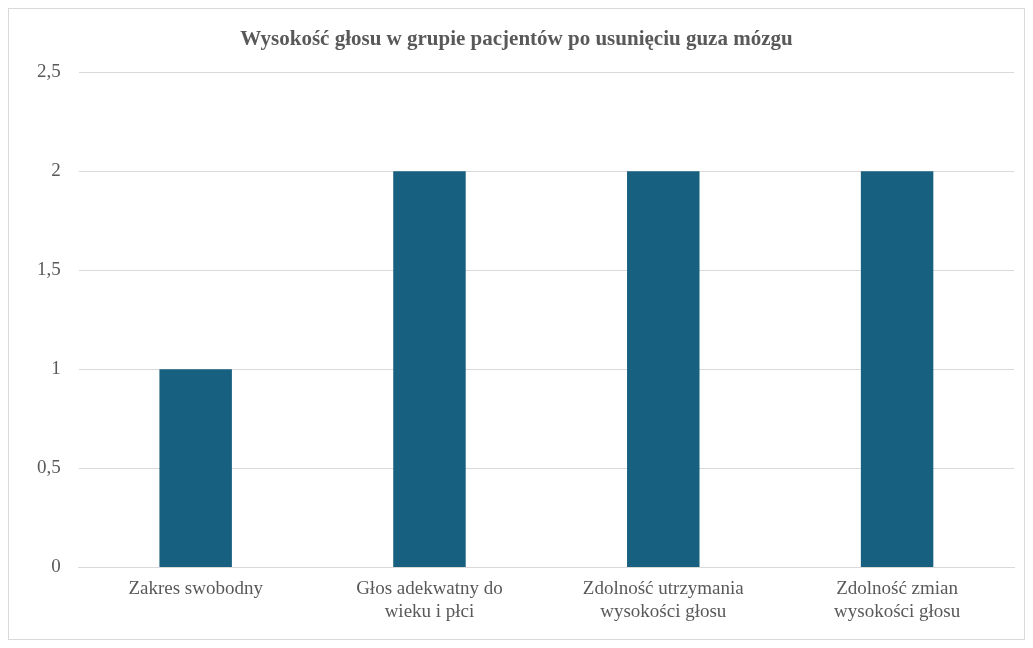 This screenshot has height=648, width=1033. I want to click on x-tick-label: Zakres swobodny, so click(196, 587).